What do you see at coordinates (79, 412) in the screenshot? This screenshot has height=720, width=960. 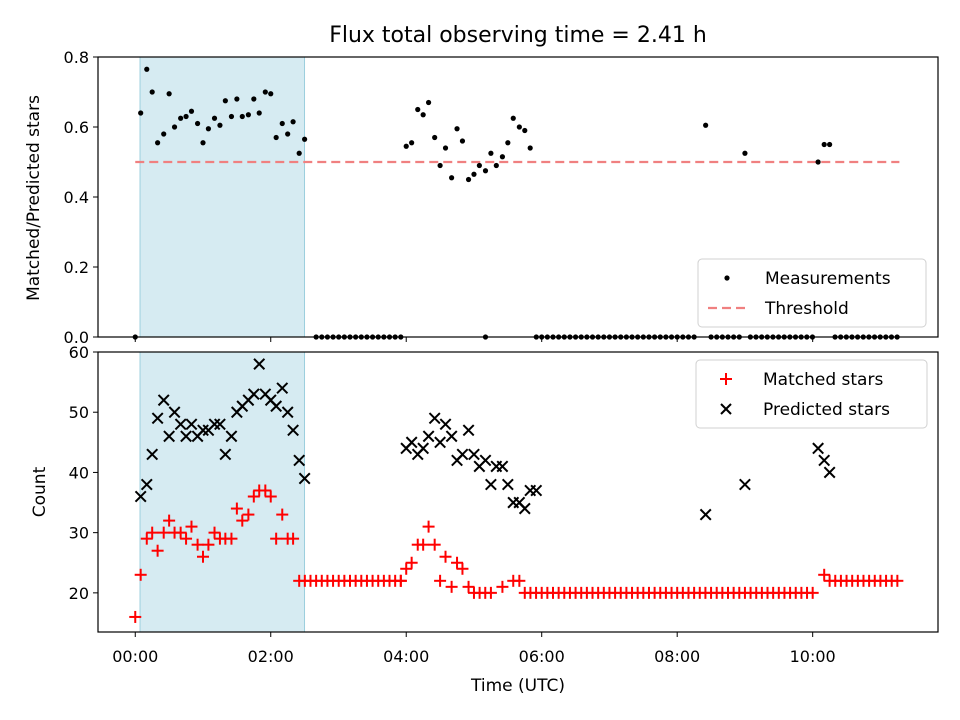 I see `y-tick-label: 50` at bounding box center [79, 412].